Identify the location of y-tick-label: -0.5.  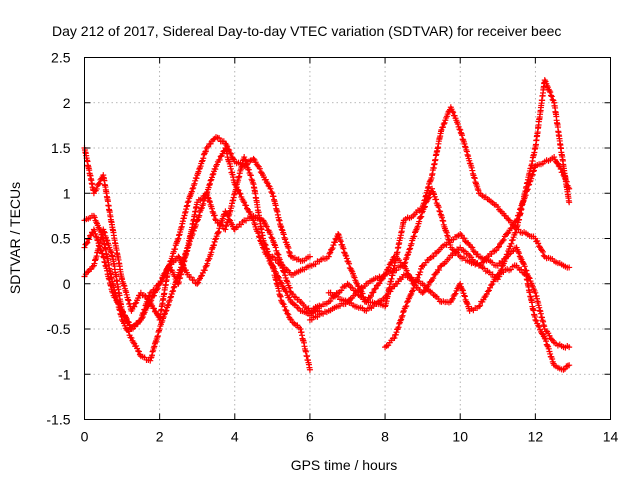
(58, 329).